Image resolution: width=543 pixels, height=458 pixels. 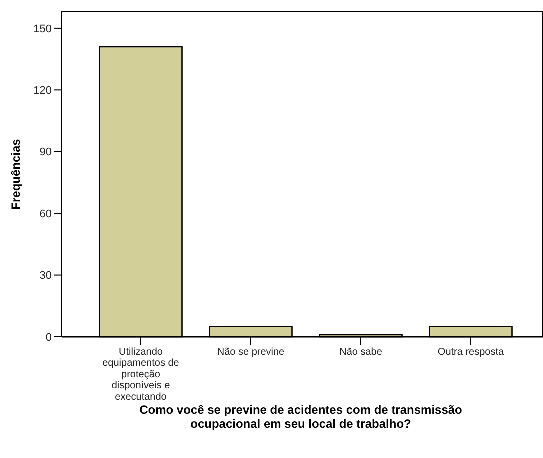 I want to click on x-tick-label: Utilizando equipamentos de proteção disponíveis e executando, so click(x=141, y=375).